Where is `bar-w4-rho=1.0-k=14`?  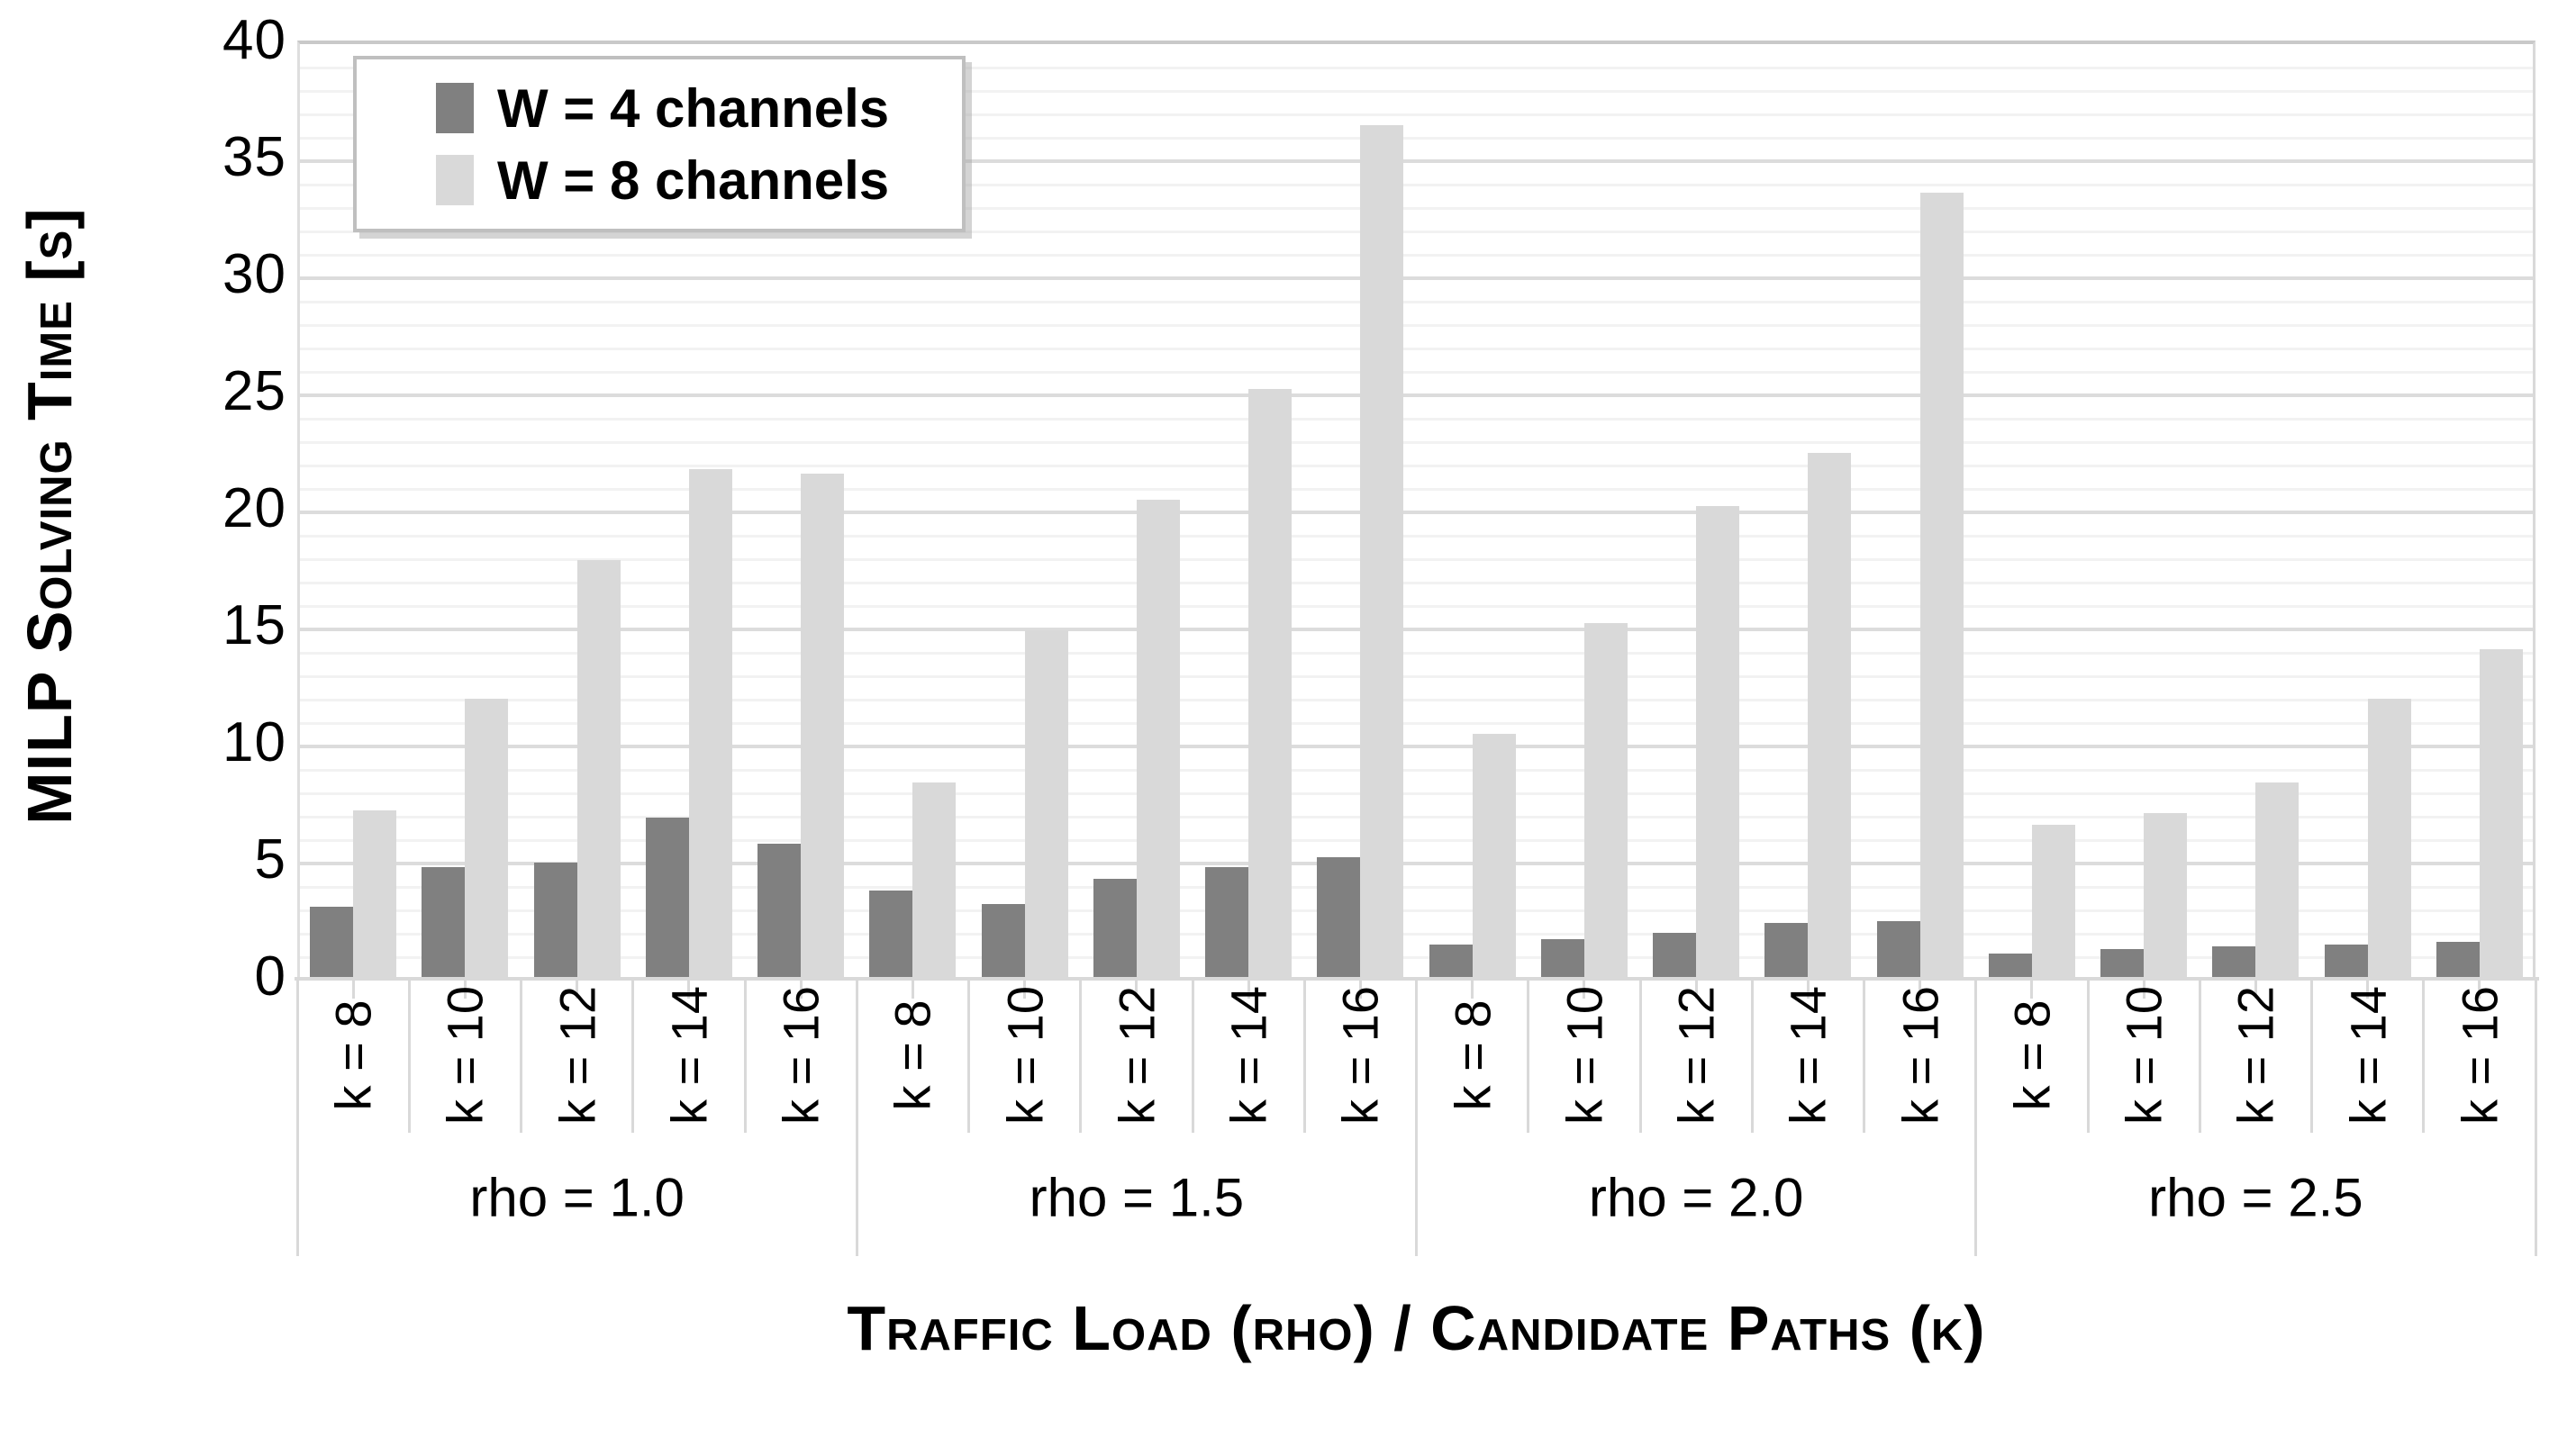 bar-w4-rho=1.0-k=14 is located at coordinates (667, 897).